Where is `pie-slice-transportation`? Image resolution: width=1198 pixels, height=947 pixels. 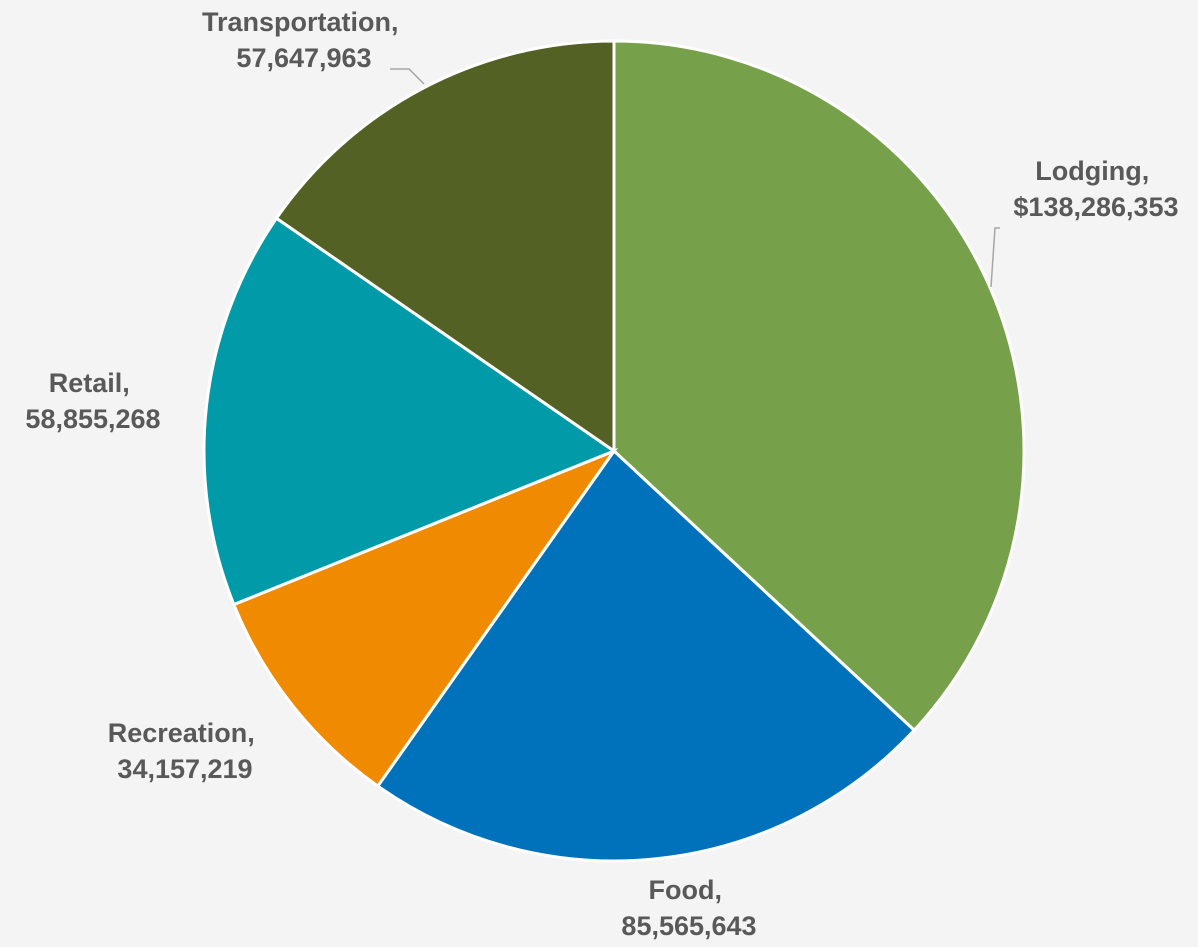
pie-slice-transportation is located at coordinates (445, 246).